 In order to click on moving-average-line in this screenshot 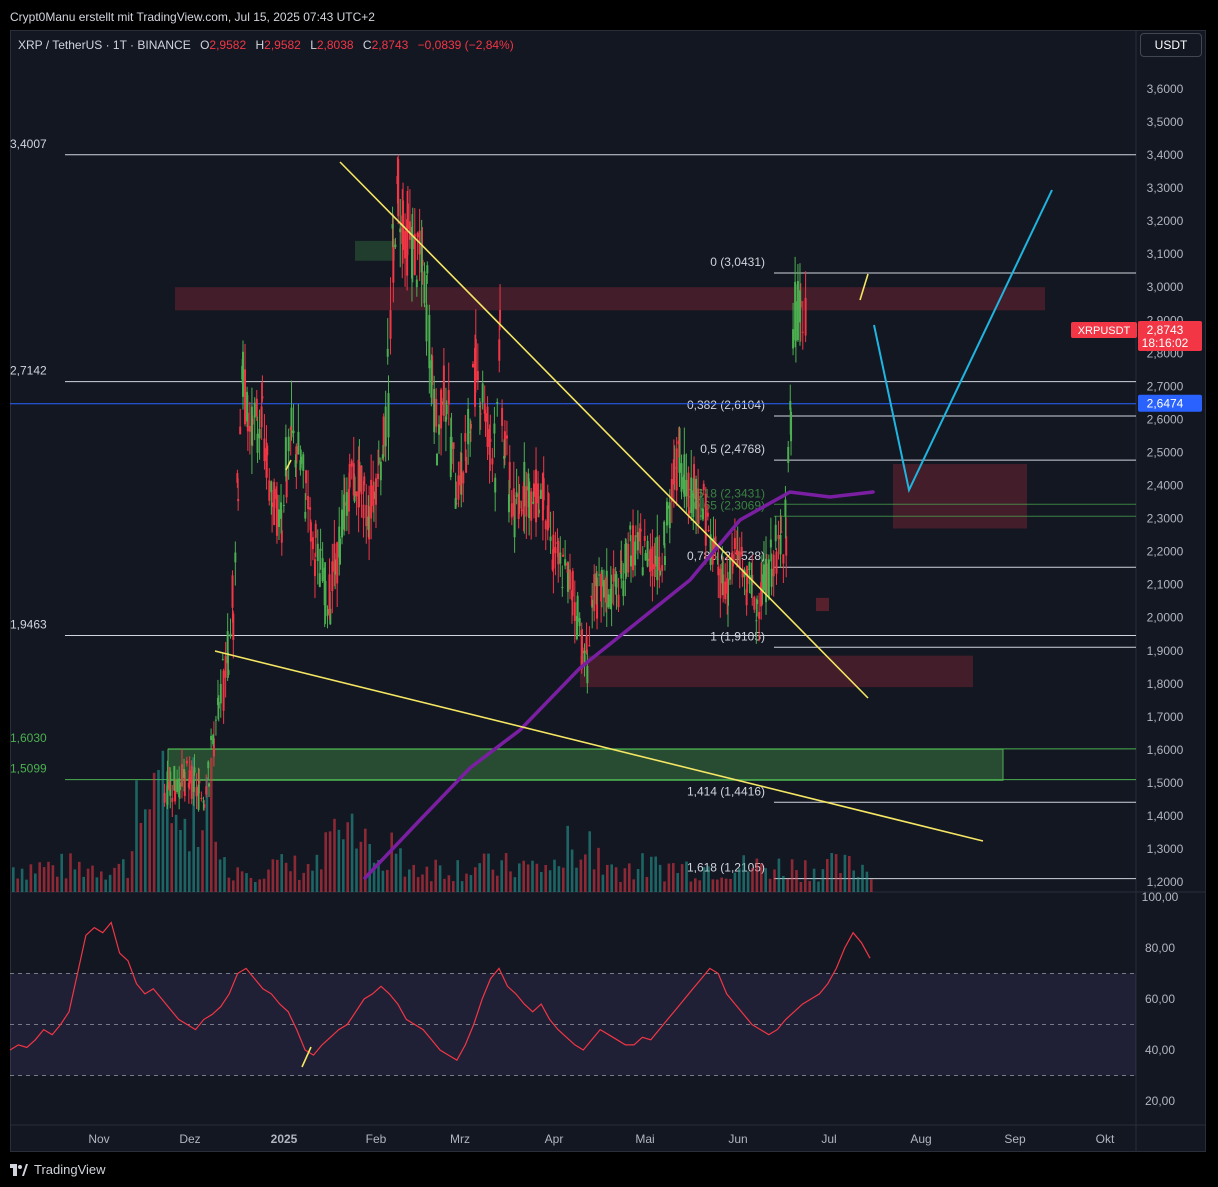, I will do `click(619, 685)`.